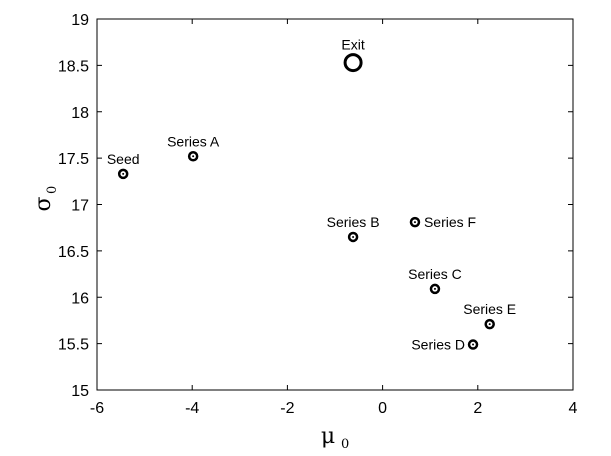 This screenshot has width=611, height=456. Describe the element at coordinates (352, 45) in the screenshot. I see `point-label: Exit` at that location.